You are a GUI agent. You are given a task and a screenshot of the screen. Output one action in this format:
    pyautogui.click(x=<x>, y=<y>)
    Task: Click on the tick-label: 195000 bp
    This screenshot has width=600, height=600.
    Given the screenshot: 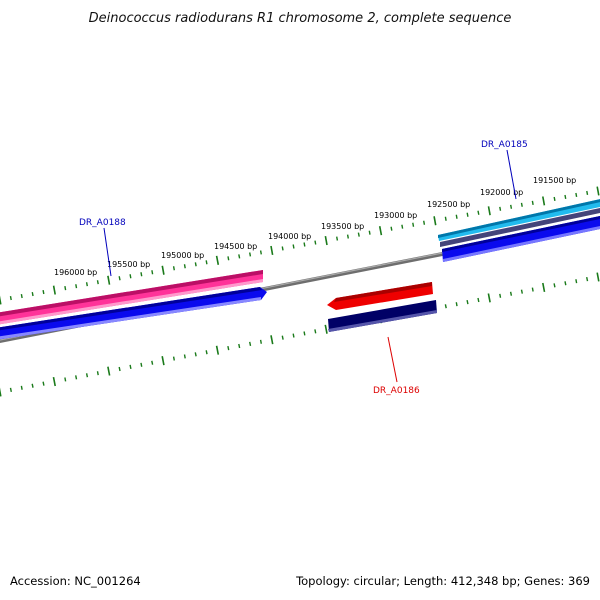 What is the action you would take?
    pyautogui.click(x=182, y=255)
    